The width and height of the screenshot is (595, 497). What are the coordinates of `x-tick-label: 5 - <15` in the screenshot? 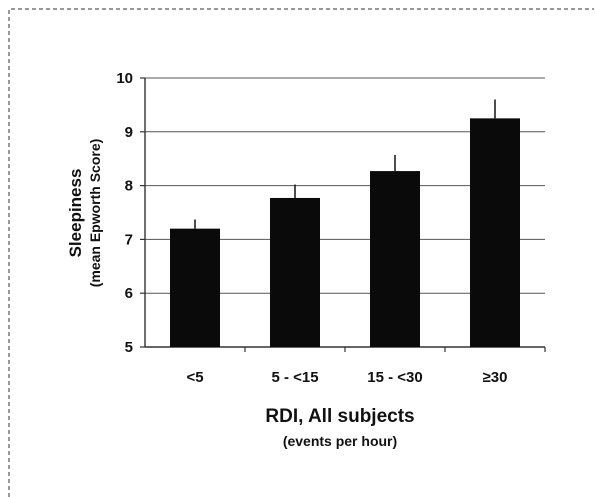 It's located at (294, 377).